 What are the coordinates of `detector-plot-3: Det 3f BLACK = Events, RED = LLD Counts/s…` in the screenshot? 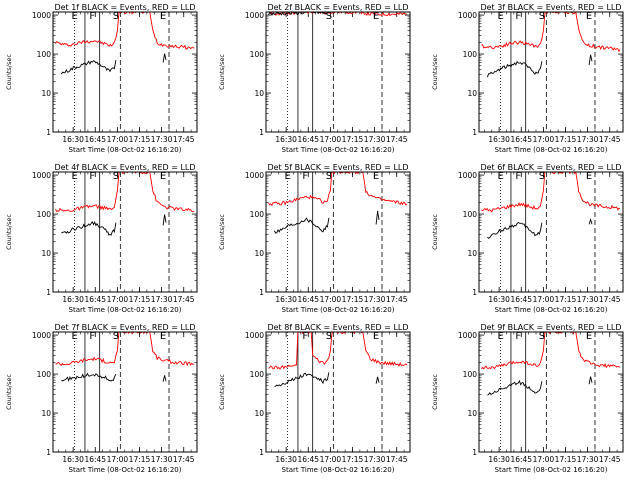 It's located at (527, 78).